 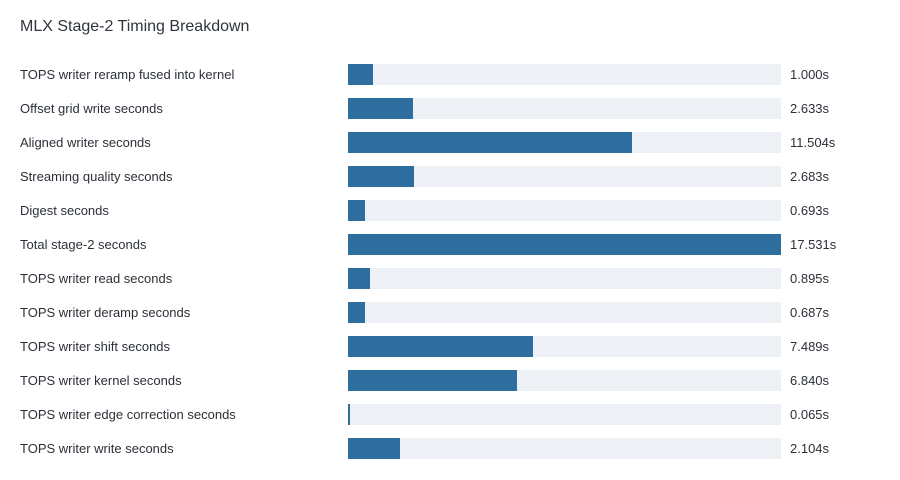 I want to click on bar-row: TOPS writer shift seconds 7.489s, so click(x=450, y=346).